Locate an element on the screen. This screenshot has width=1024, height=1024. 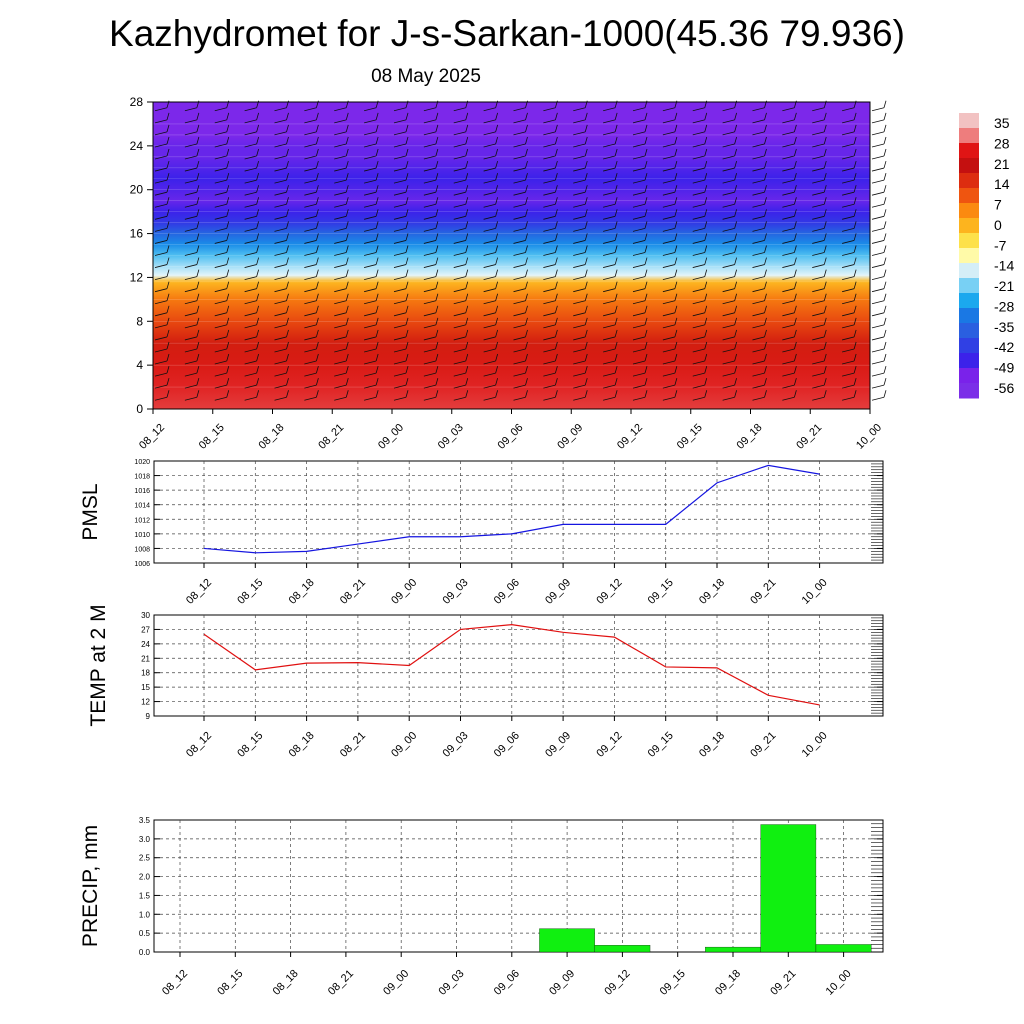
colorbar-label: -21 is located at coordinates (1004, 286).